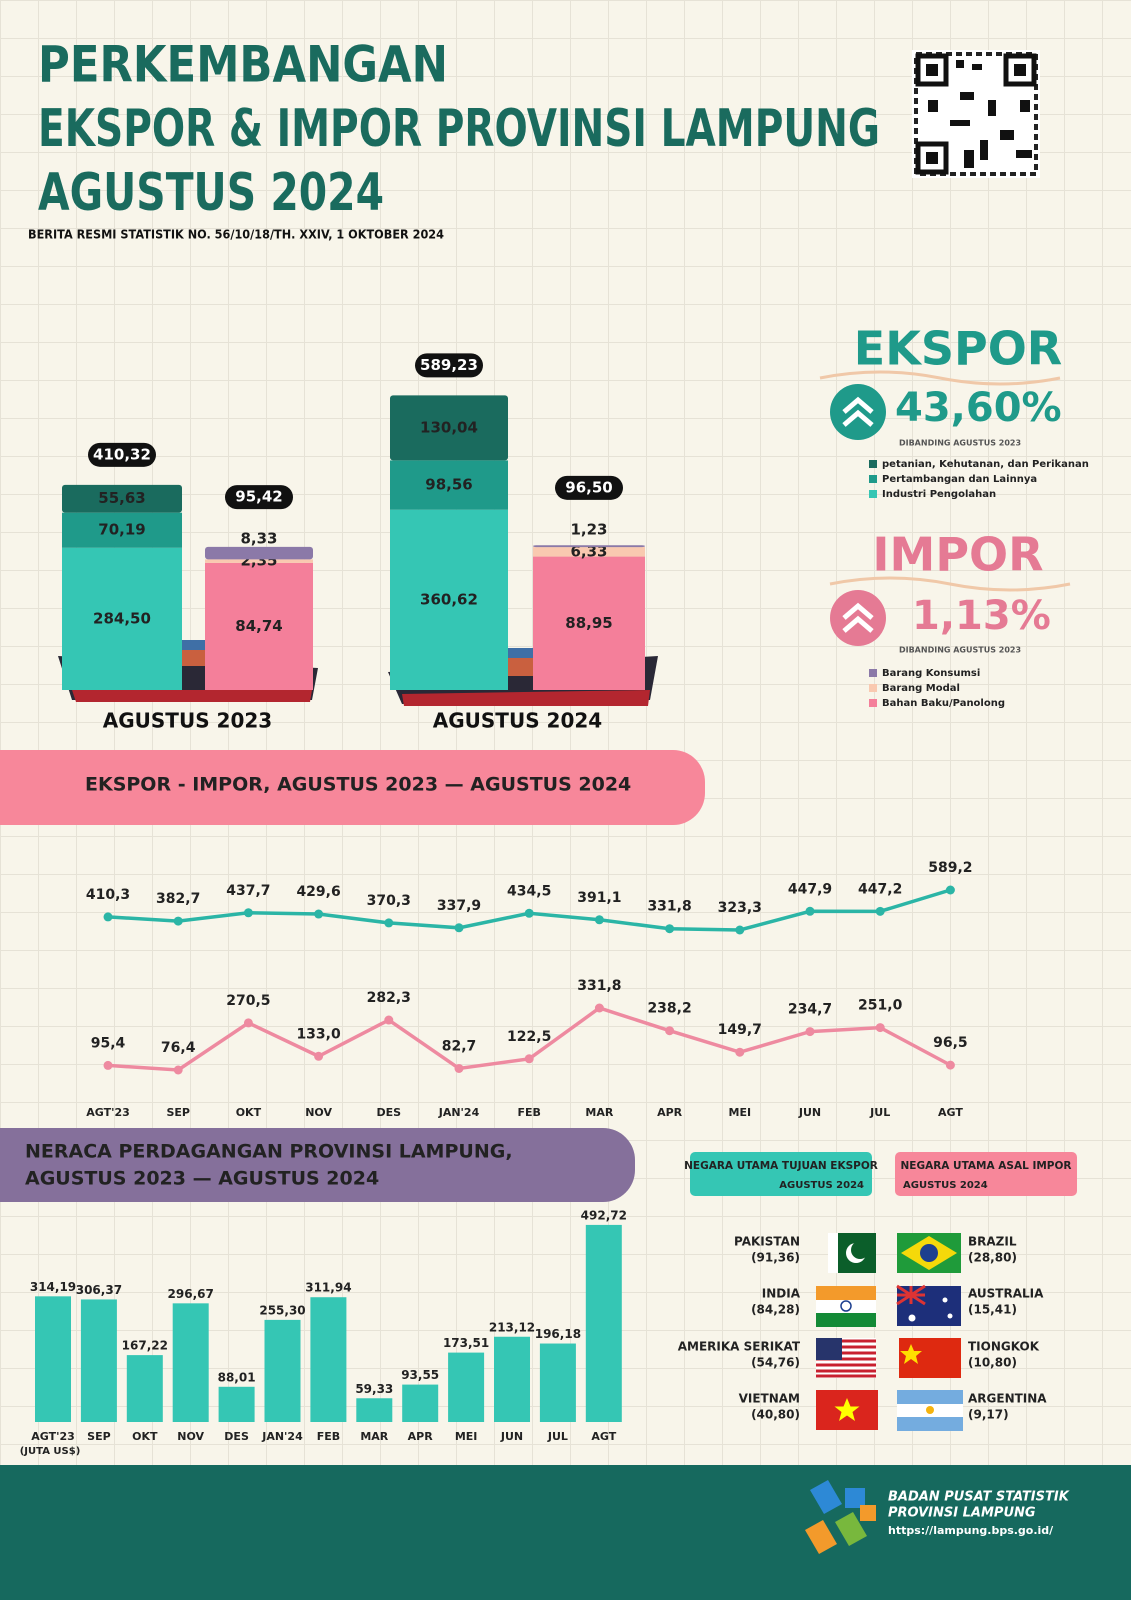  Describe the element at coordinates (840, 1517) in the screenshot. I see `bps-logo` at that location.